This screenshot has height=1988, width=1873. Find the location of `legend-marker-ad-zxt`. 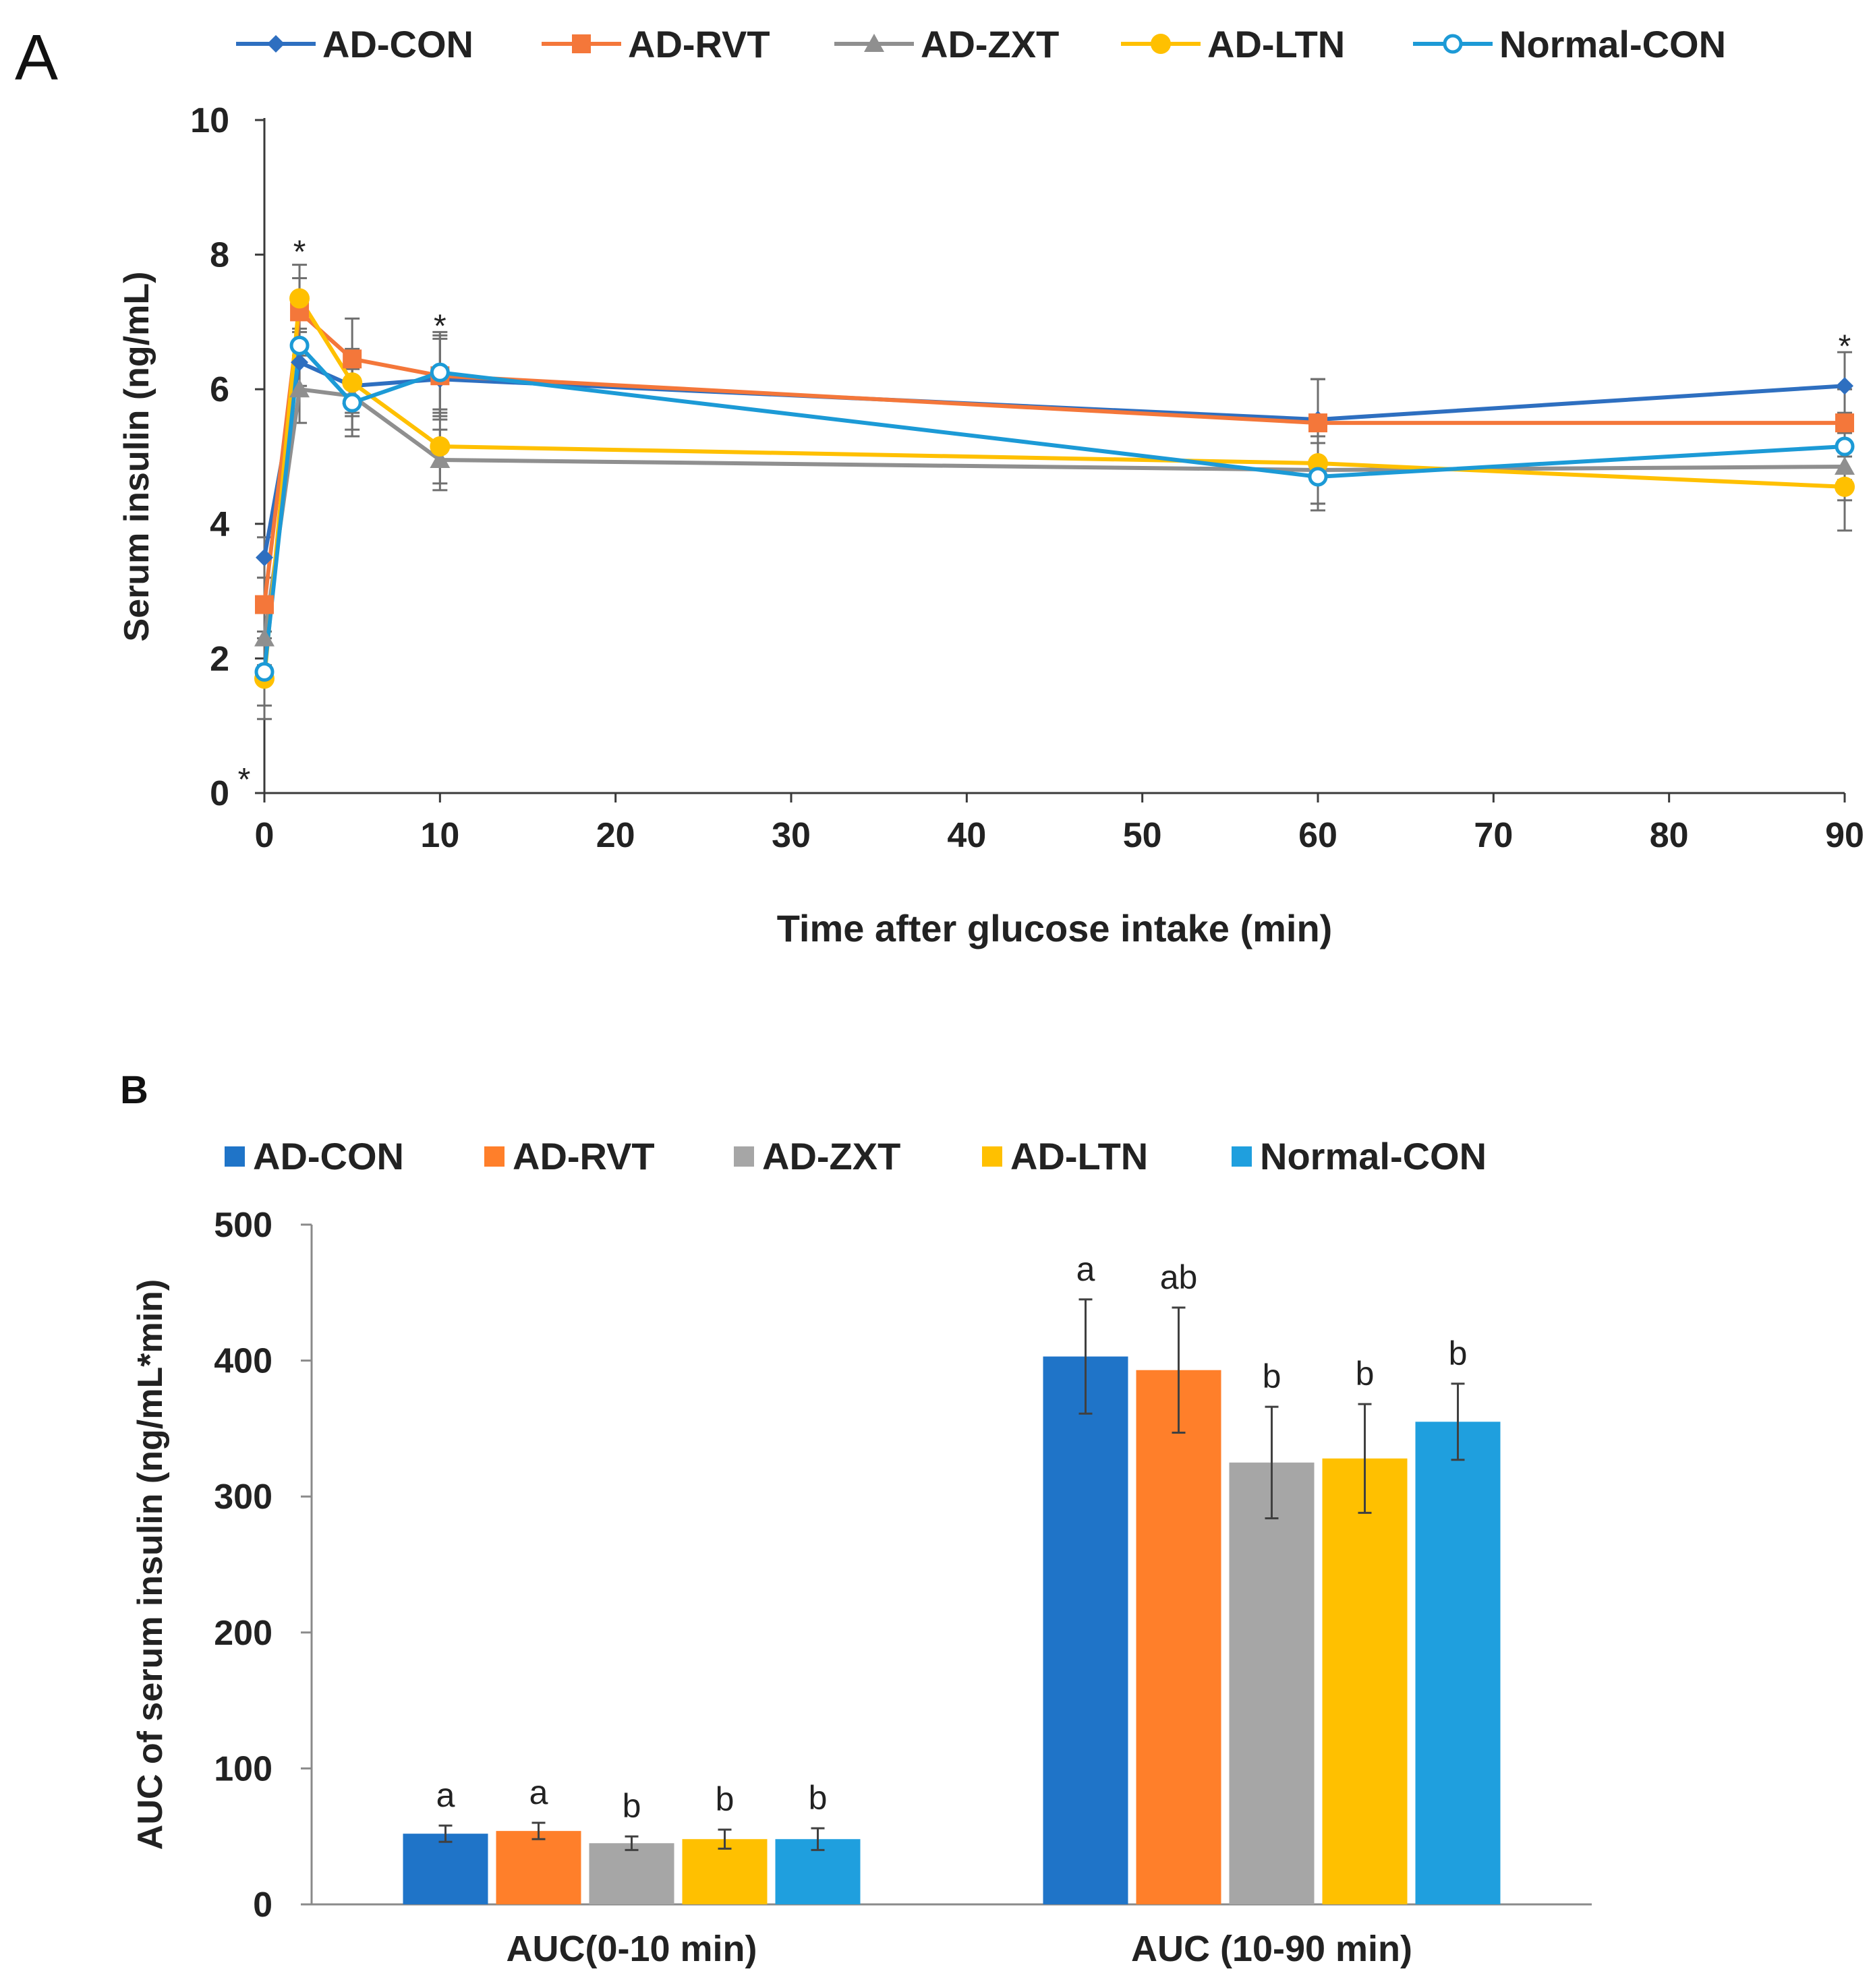

legend-marker-ad-zxt is located at coordinates (874, 43).